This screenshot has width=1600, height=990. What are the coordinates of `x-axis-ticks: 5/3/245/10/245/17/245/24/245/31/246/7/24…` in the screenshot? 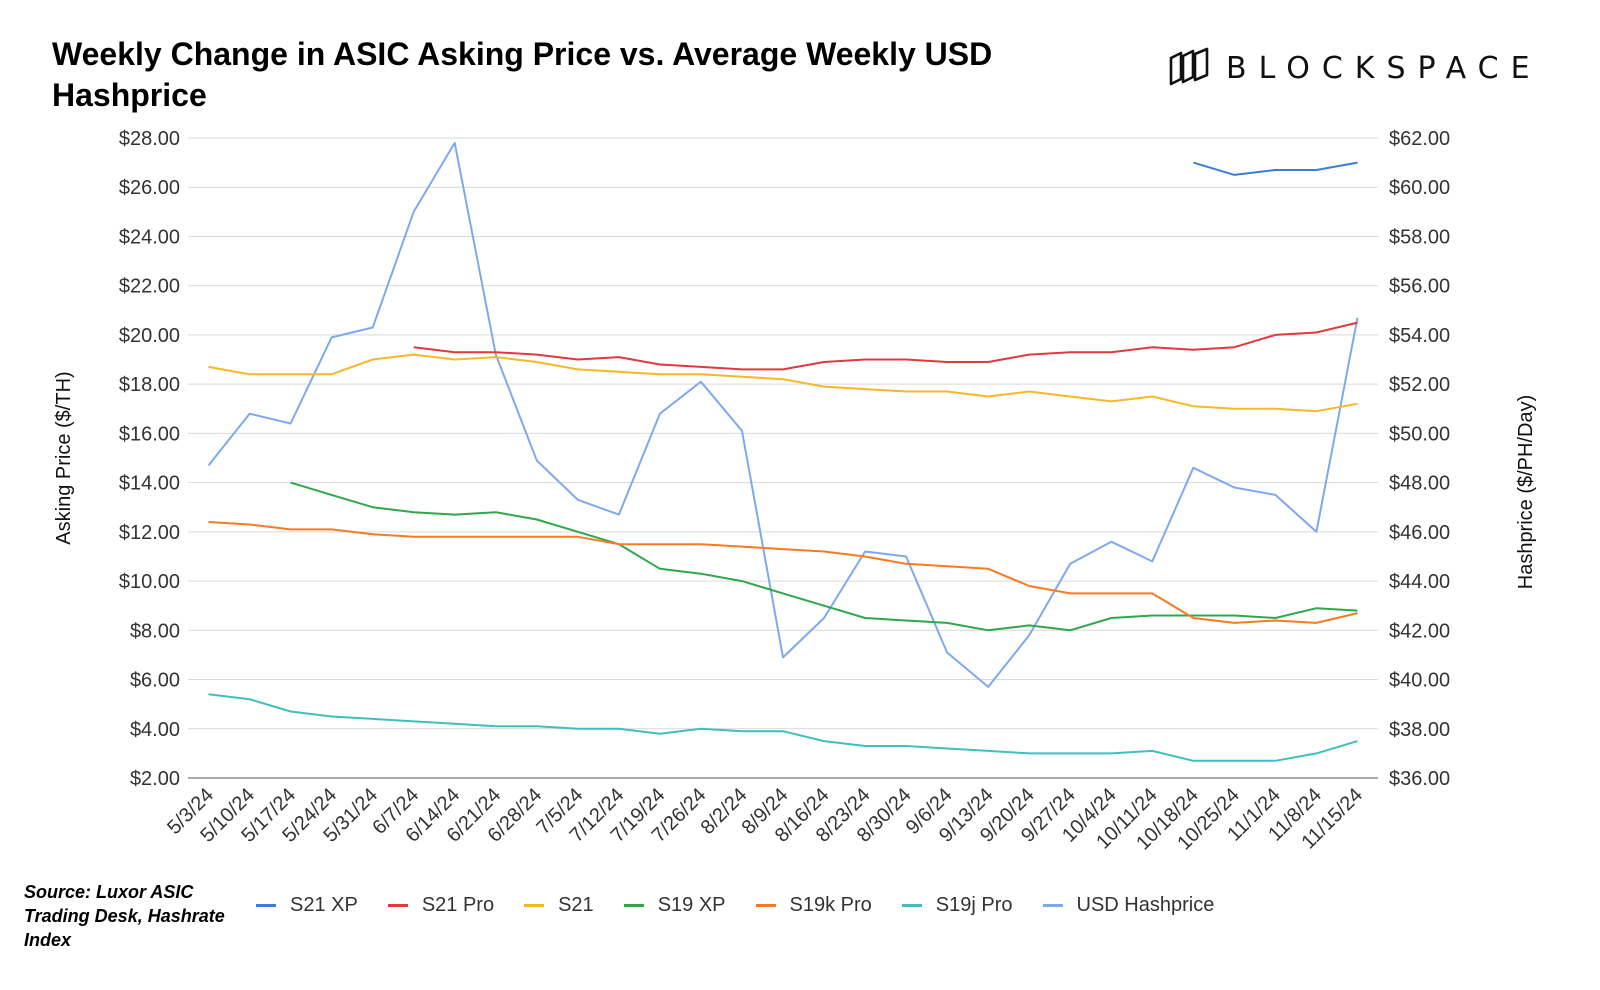 It's located at (765, 819).